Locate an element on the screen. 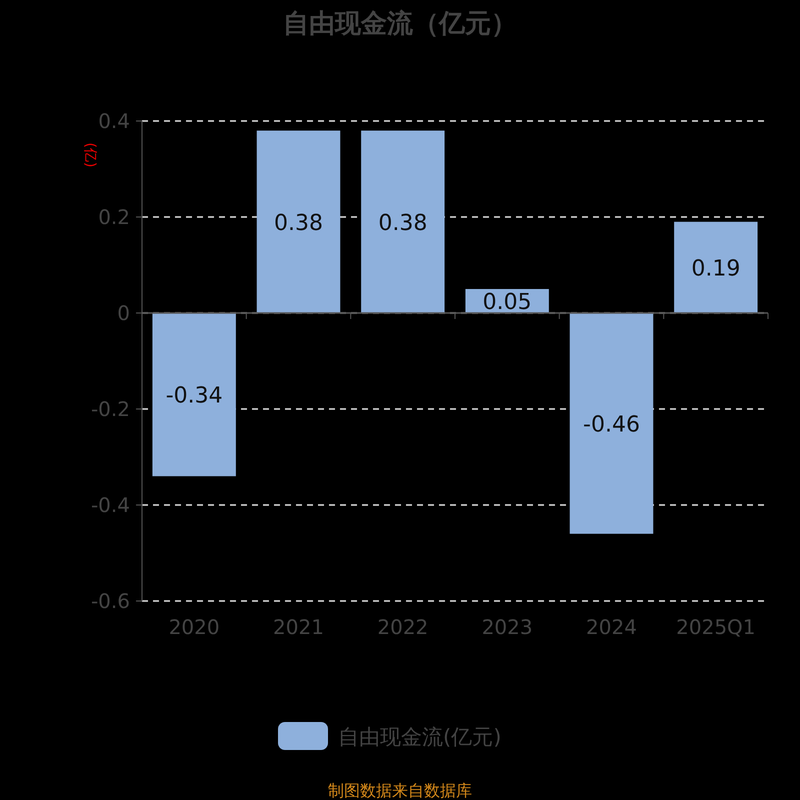 The height and width of the screenshot is (800, 800). x-tick-label: 2021 is located at coordinates (298, 627).